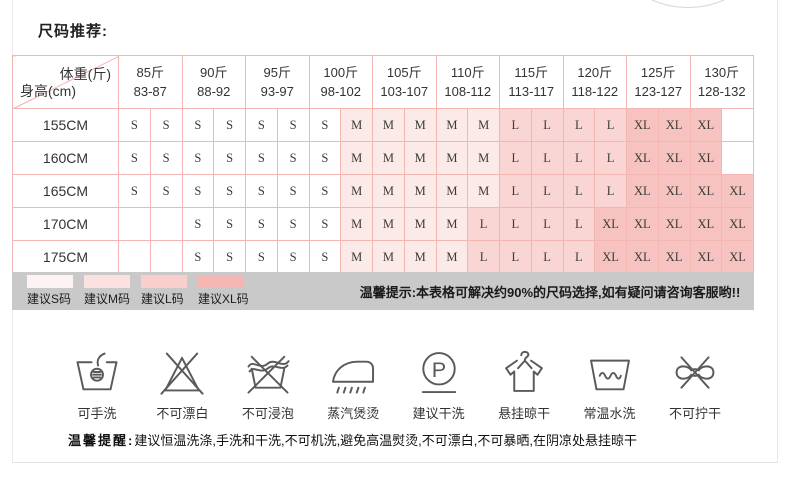 The image size is (790, 479). What do you see at coordinates (162, 299) in the screenshot?
I see `legend-label: 建议L码` at bounding box center [162, 299].